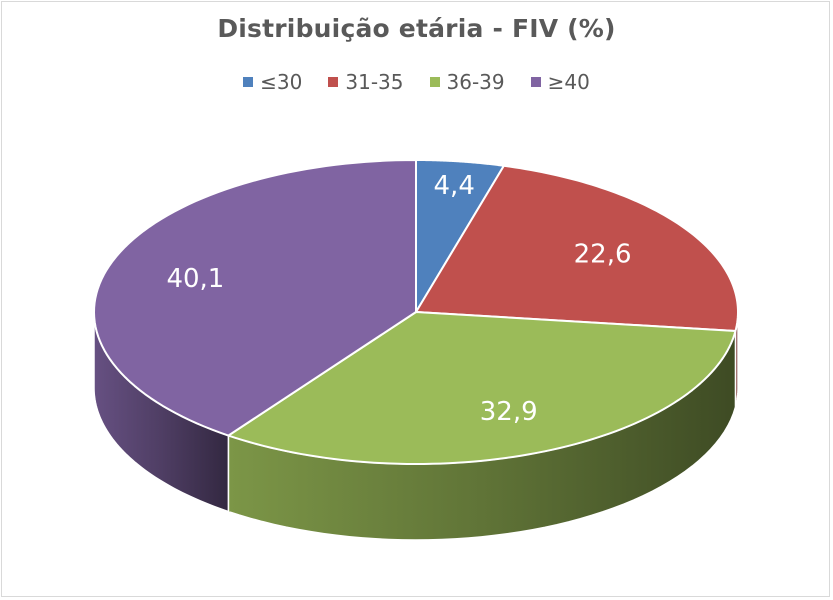 The height and width of the screenshot is (600, 833). Describe the element at coordinates (454, 186) in the screenshot. I see `data-label-0: 4,4` at that location.